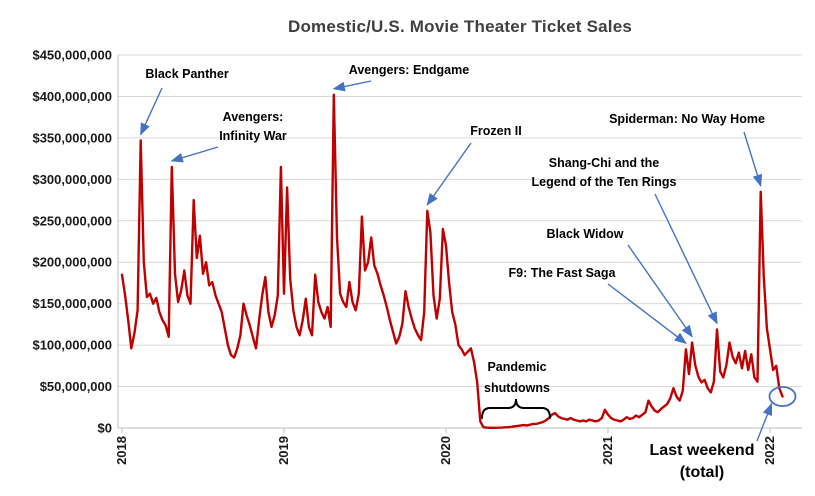 This screenshot has width=815, height=496. Describe the element at coordinates (563, 273) in the screenshot. I see `annotation-label: F9: The Fast Saga` at that location.